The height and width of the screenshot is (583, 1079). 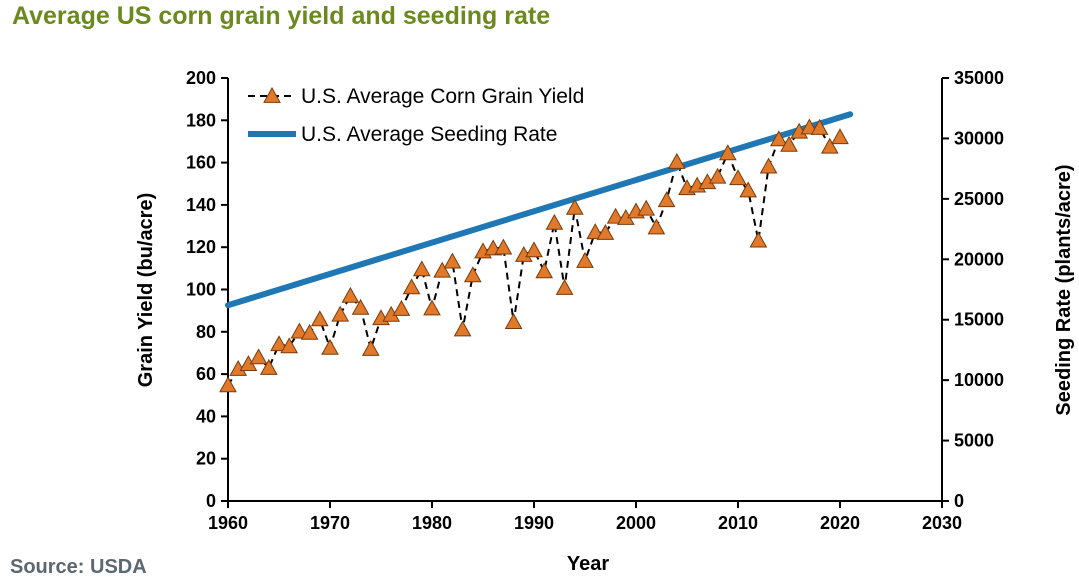 I want to click on y2-tick-label: 25000, so click(x=979, y=199).